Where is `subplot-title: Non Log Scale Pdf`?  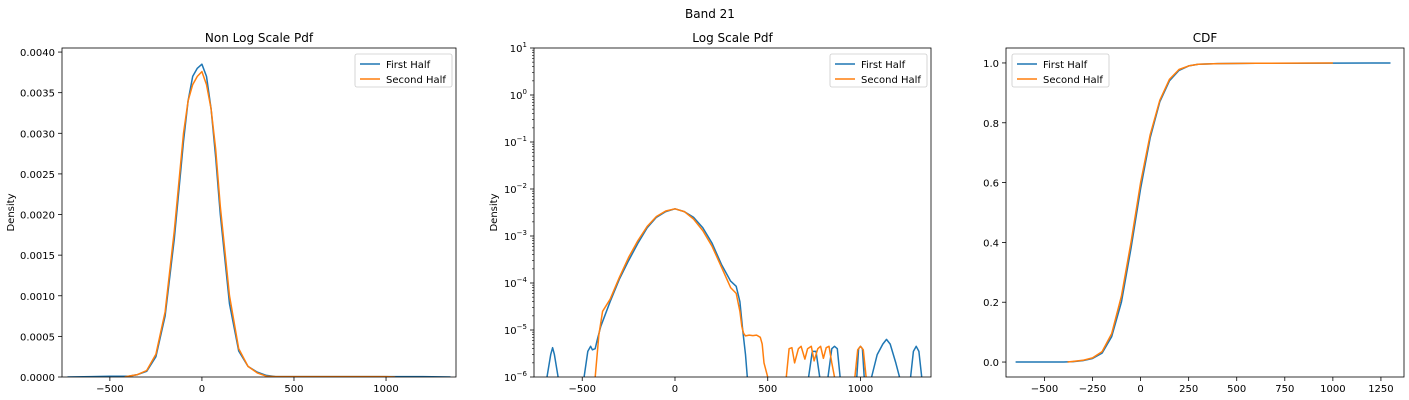
subplot-title: Non Log Scale Pdf is located at coordinates (259, 38).